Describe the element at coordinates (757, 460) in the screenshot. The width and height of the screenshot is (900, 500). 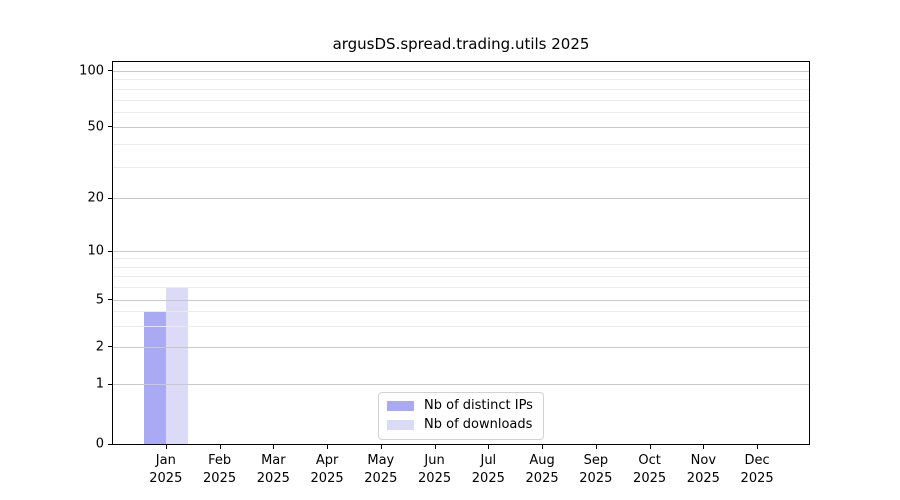
I see `x-tick-month: Dec` at that location.